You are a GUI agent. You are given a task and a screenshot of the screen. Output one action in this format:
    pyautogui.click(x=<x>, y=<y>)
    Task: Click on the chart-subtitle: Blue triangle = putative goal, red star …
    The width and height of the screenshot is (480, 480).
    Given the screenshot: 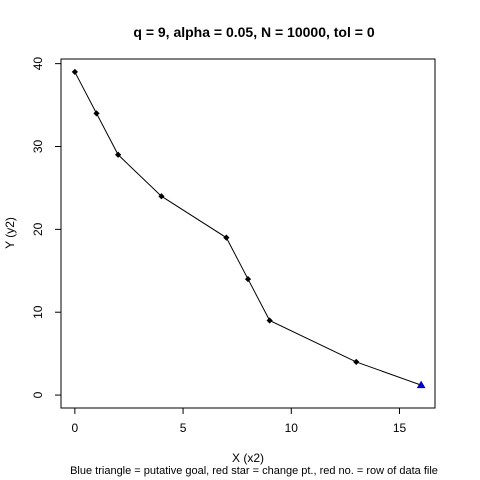 What is the action you would take?
    pyautogui.click(x=254, y=471)
    